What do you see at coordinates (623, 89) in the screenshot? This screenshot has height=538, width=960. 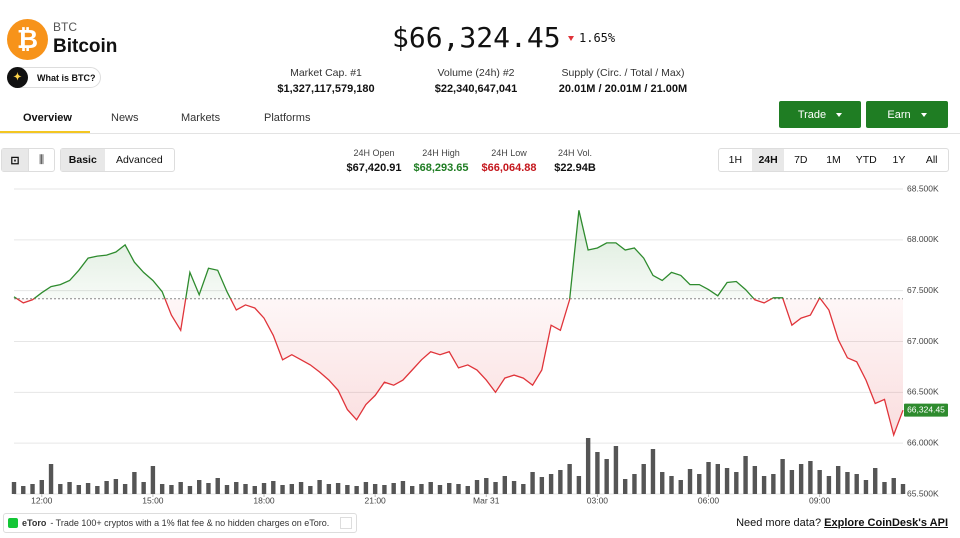 I see `stat-value: 20.01M / 20.01M / 21.00M` at bounding box center [623, 89].